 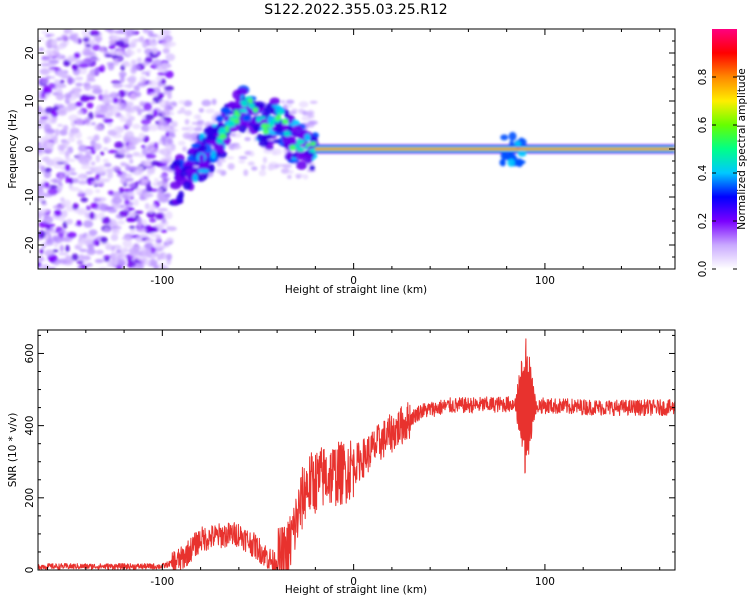 What do you see at coordinates (724, 149) in the screenshot?
I see `colorbar-gradient` at bounding box center [724, 149].